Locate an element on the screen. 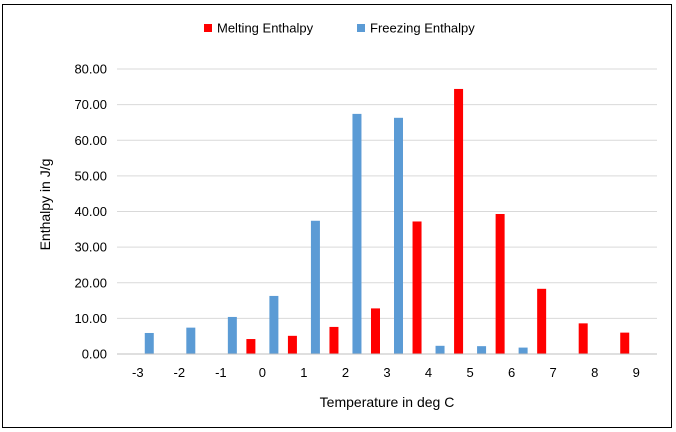 This screenshot has height=432, width=676. y-tick-label: 20.00 is located at coordinates (90, 282).